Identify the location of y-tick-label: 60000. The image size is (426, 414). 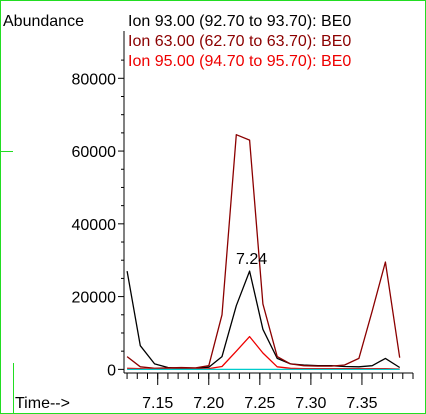
(94, 152).